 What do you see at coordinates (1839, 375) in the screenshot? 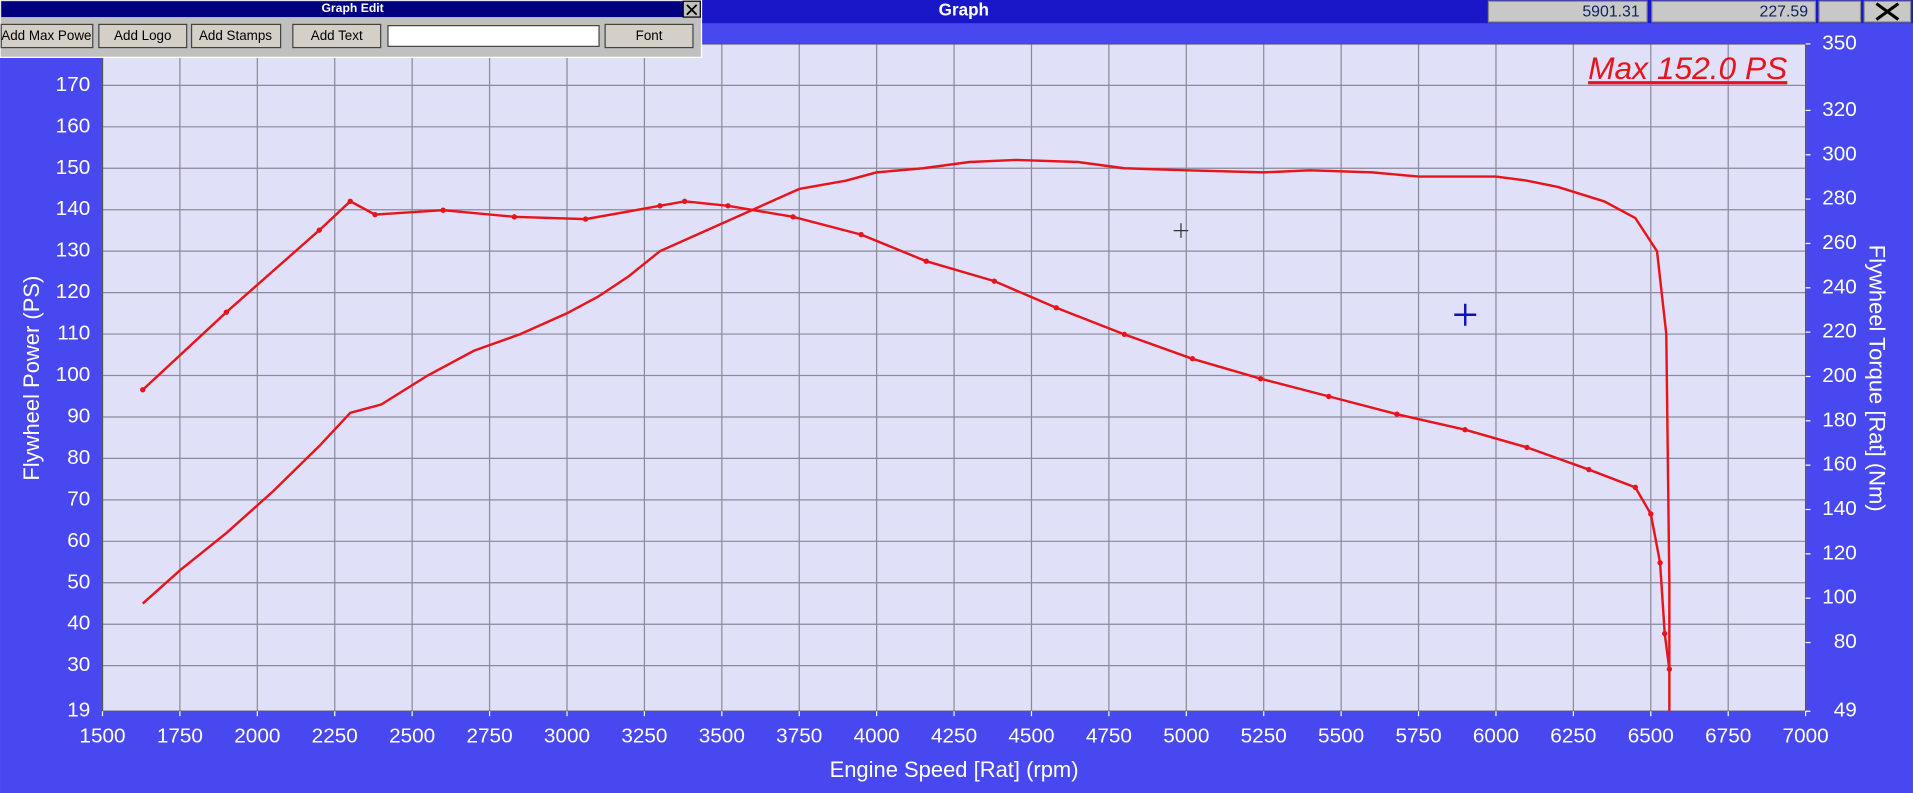
I see `y2-tick-label: 200` at bounding box center [1839, 375].